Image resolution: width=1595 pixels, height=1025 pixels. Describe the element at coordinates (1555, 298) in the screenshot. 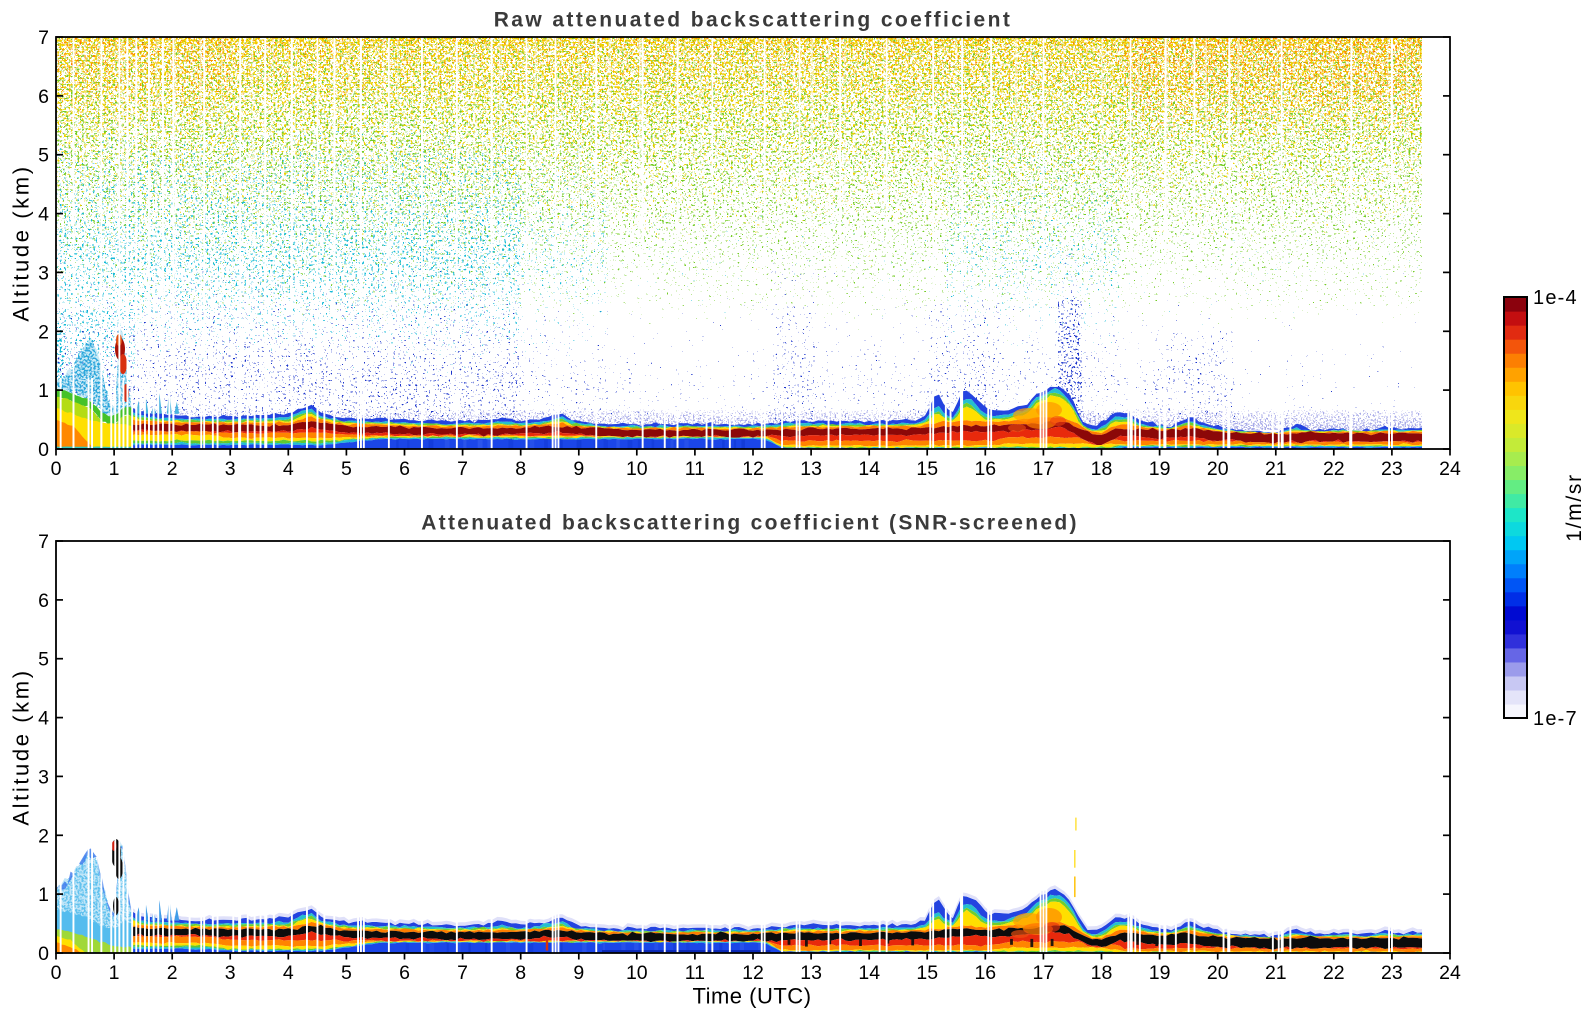

I see `svg-text: 1e-4` at that location.